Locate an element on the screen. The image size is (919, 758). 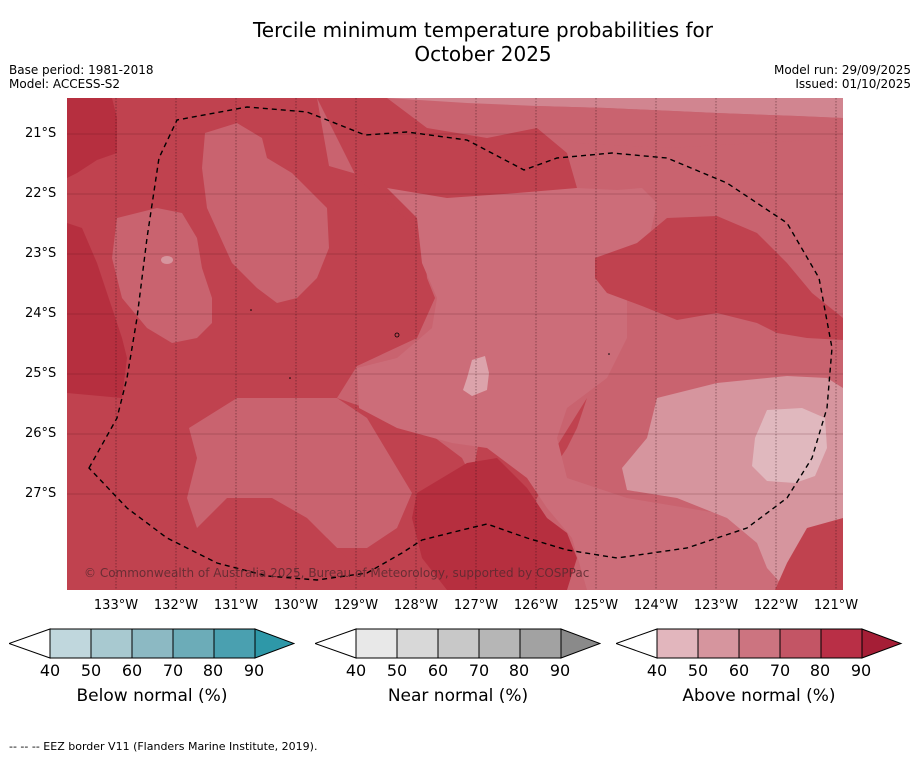
lon-label-131: 131°W is located at coordinates (236, 605).